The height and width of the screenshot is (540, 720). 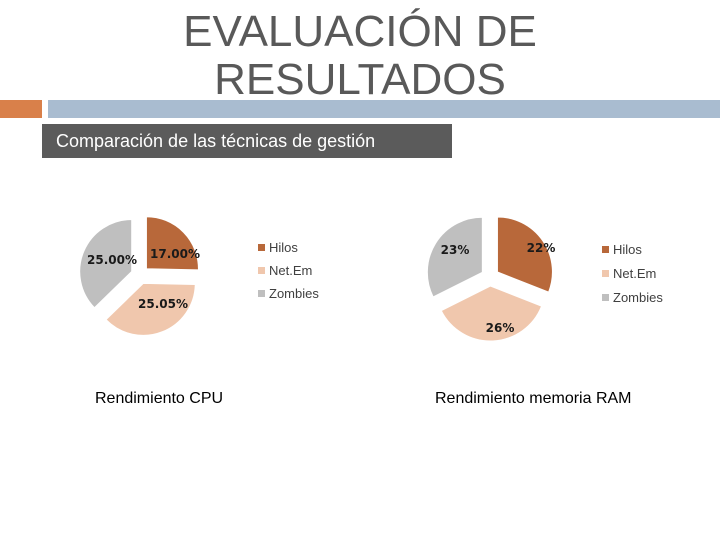 What do you see at coordinates (175, 254) in the screenshot?
I see `pie-data-label: 17.00%` at bounding box center [175, 254].